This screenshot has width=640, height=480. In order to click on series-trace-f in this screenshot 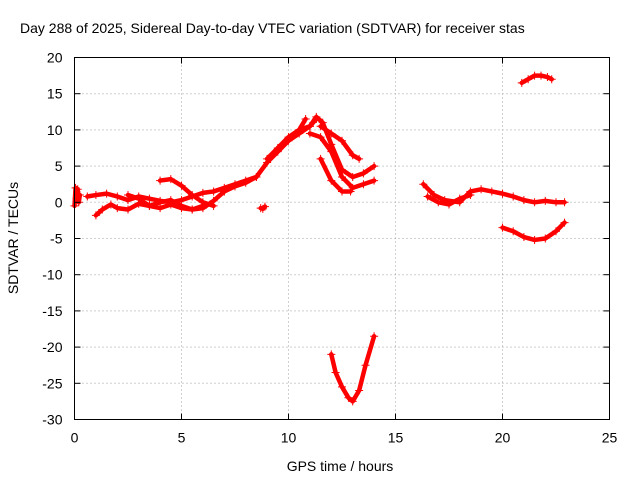, I will do `click(286, 139)`.